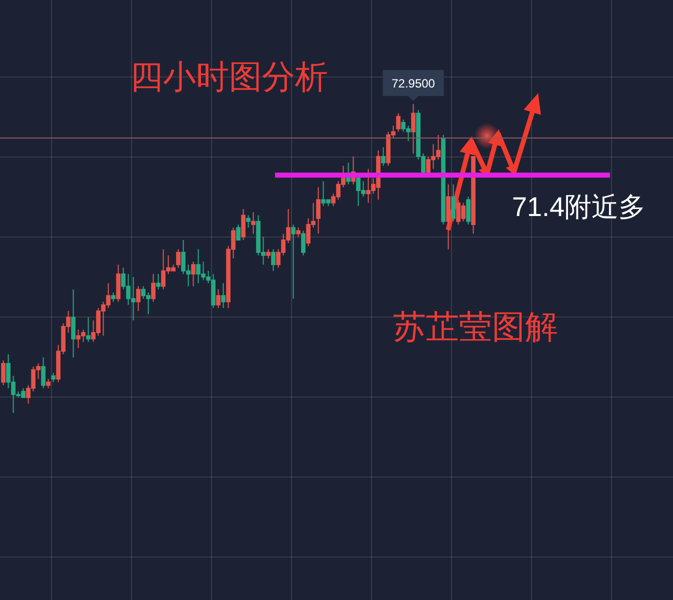  What do you see at coordinates (579, 207) in the screenshot?
I see `ref-line-label: 71.4附近多` at bounding box center [579, 207].